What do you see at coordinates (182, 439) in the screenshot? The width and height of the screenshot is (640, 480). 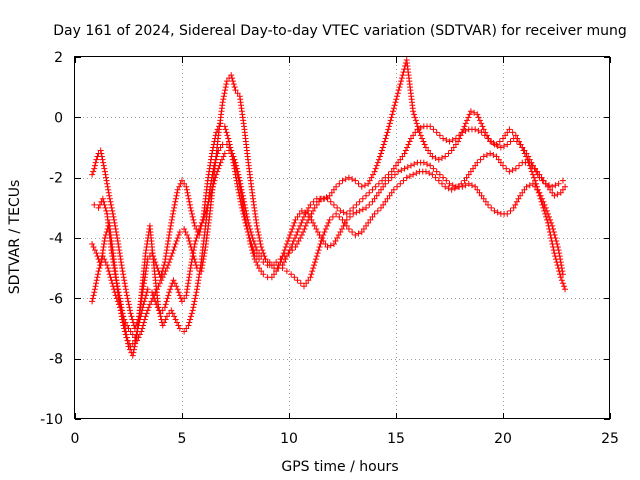 I see `x-tick-label: 5` at bounding box center [182, 439].